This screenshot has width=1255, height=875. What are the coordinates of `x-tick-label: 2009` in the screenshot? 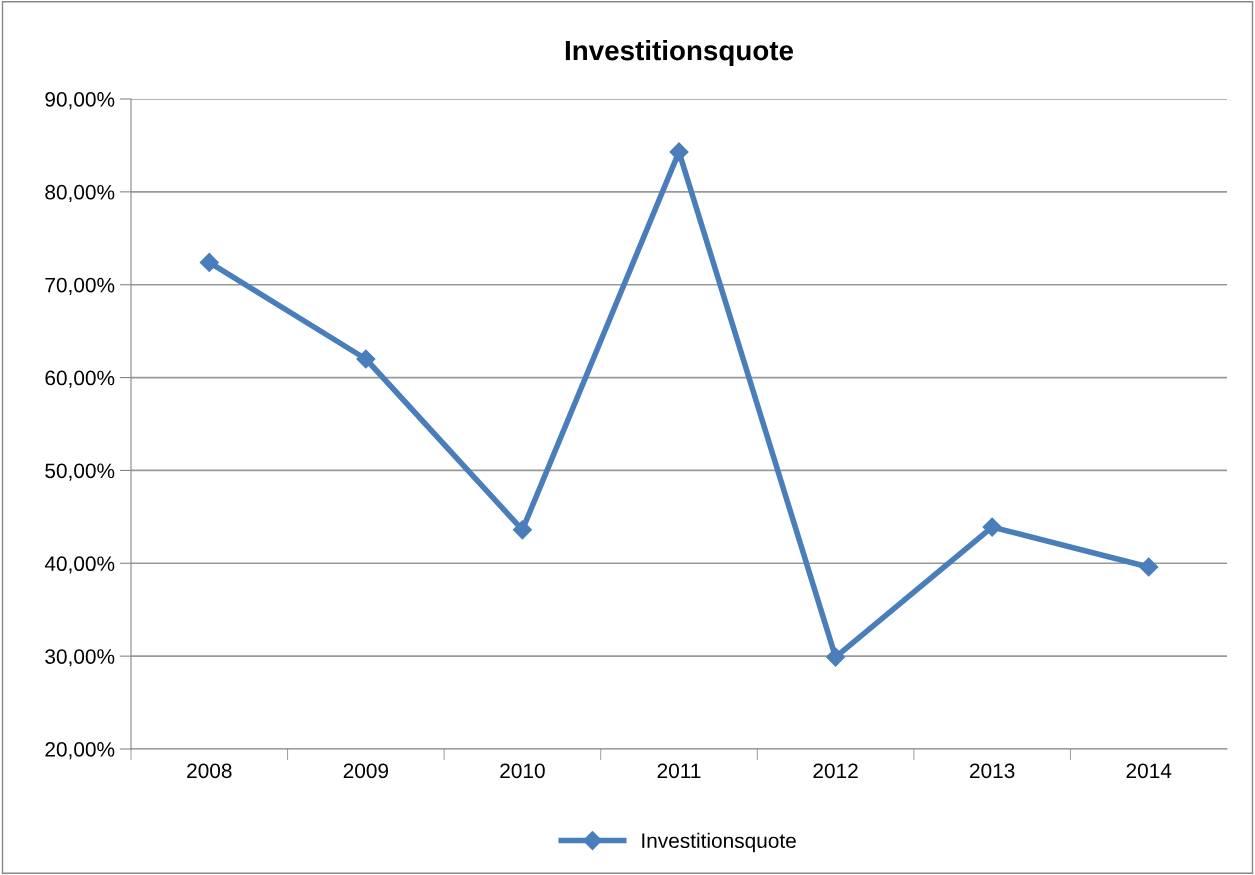 It's located at (366, 771).